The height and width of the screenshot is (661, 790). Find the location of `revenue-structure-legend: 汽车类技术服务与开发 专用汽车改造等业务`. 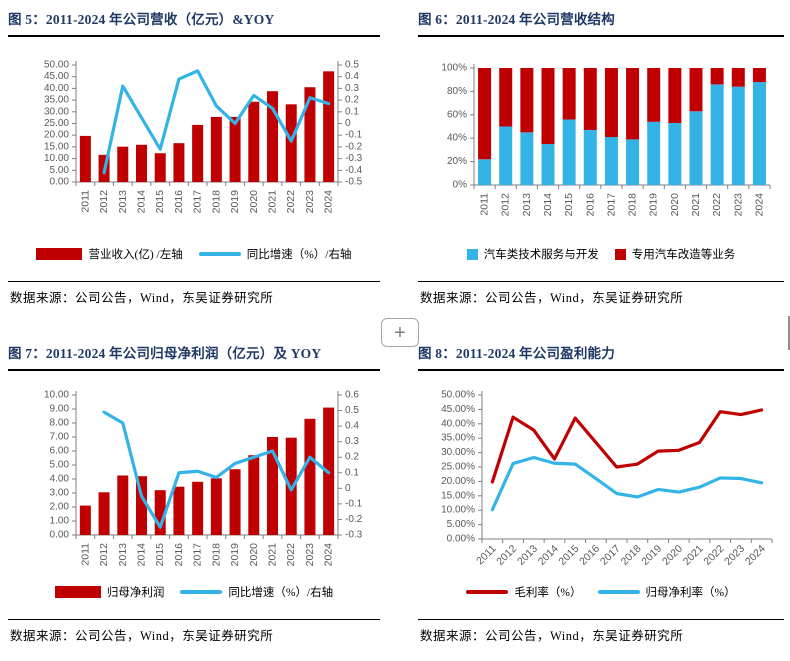

revenue-structure-legend: 汽车类技术服务与开发 专用汽车改造等业务 is located at coordinates (601, 254).